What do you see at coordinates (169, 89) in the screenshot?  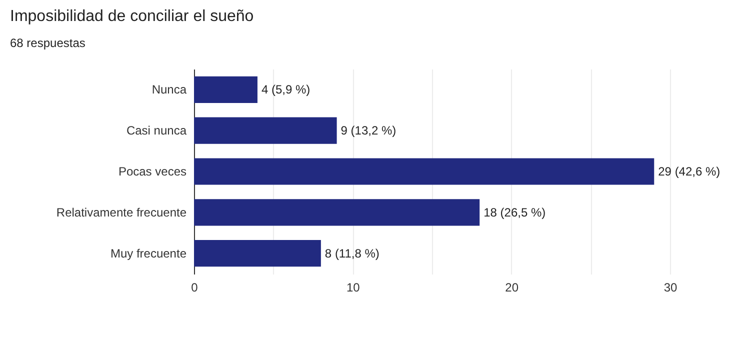 I see `y-tick-label: Nunca` at bounding box center [169, 89].